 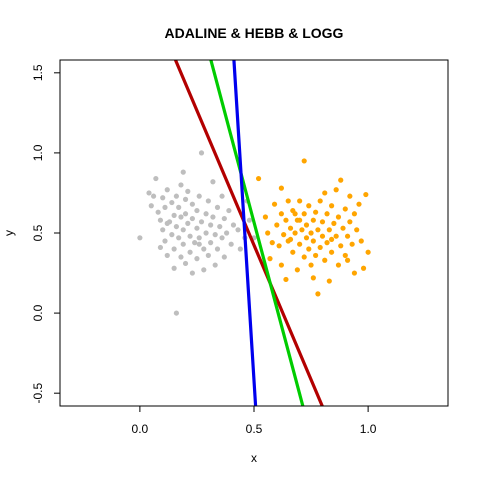 I want to click on y-tick-label: 1.5, so click(x=38, y=72).